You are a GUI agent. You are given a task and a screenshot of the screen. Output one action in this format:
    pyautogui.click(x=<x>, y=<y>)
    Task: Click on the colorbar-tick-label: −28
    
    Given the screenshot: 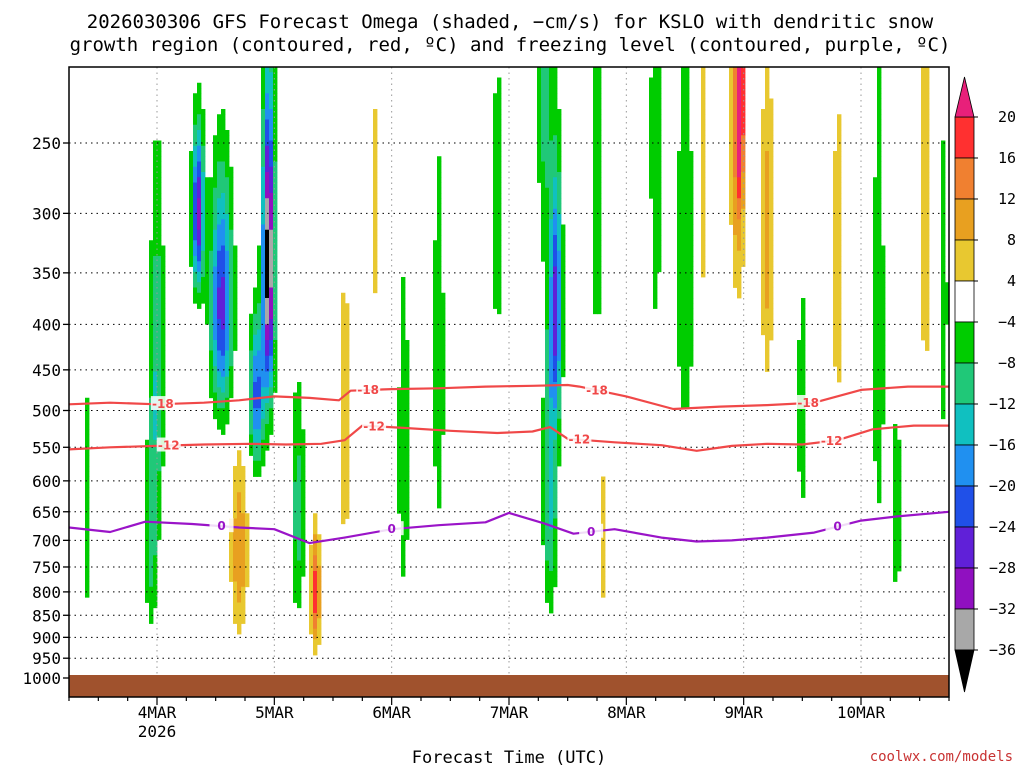 What is the action you would take?
    pyautogui.click(x=1002, y=568)
    